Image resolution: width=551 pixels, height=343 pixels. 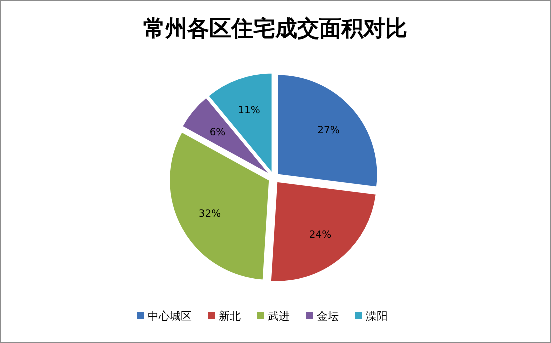 What do you see at coordinates (230, 316) in the screenshot?
I see `legend-label: 新北` at bounding box center [230, 316].